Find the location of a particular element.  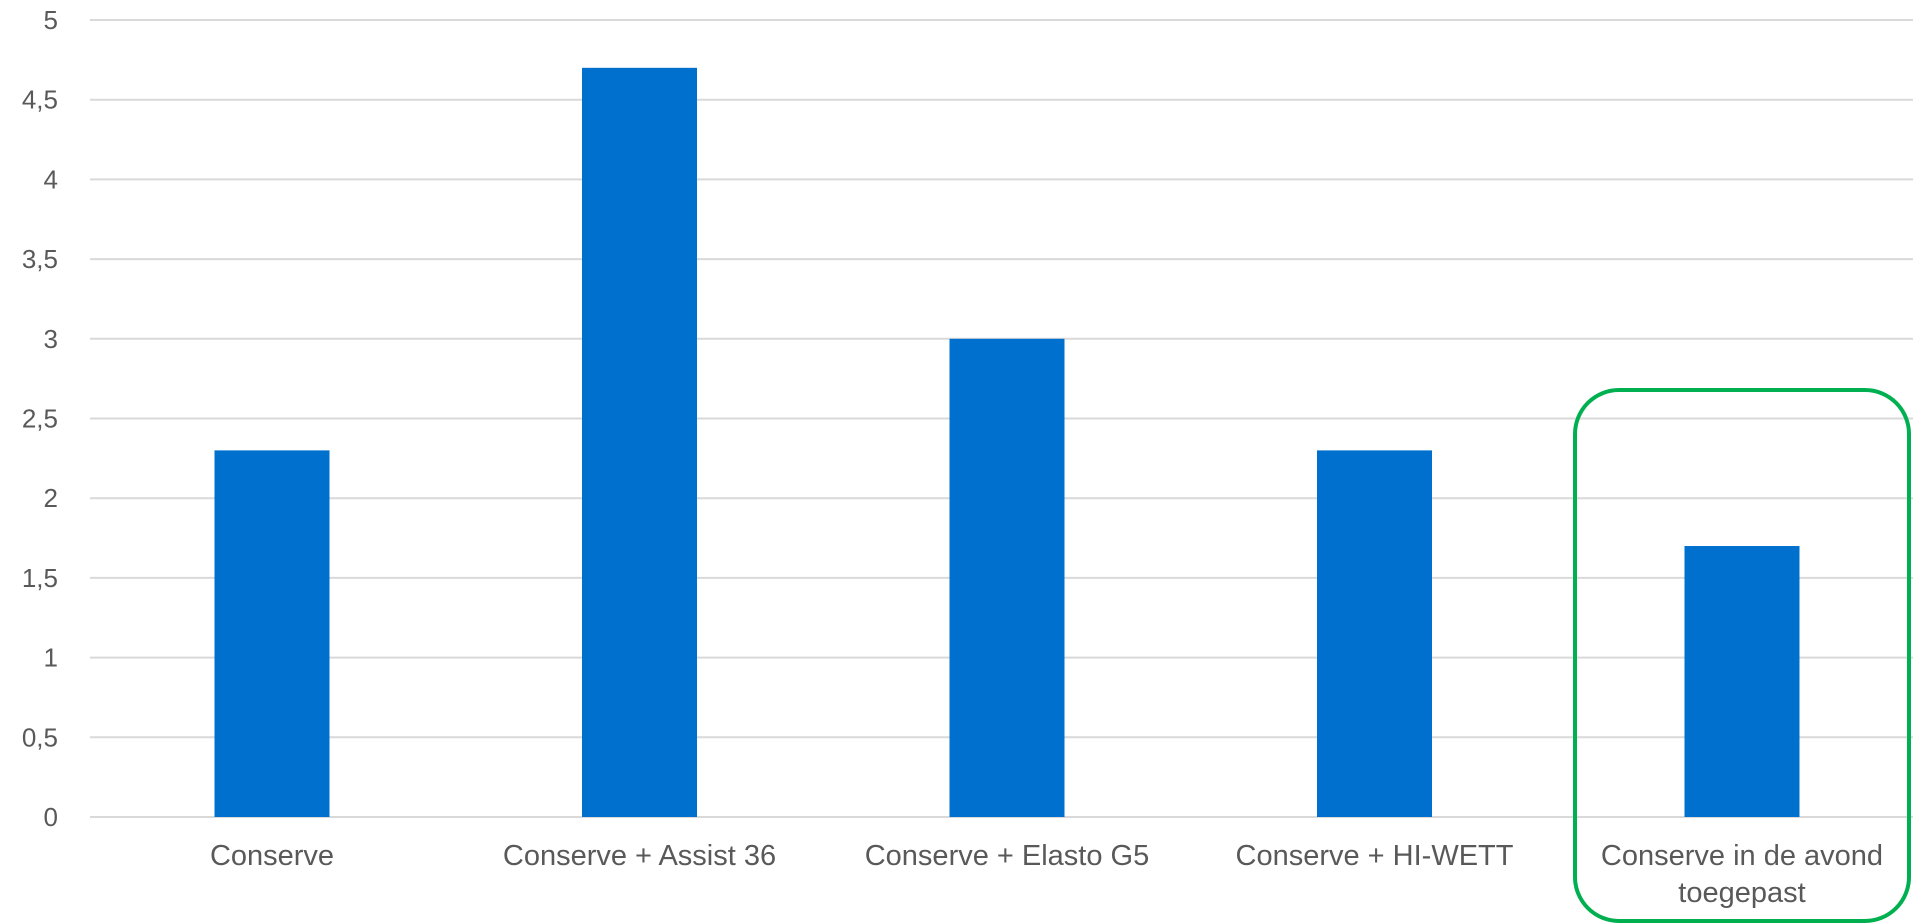

x-tick-label: Conserve is located at coordinates (272, 856).